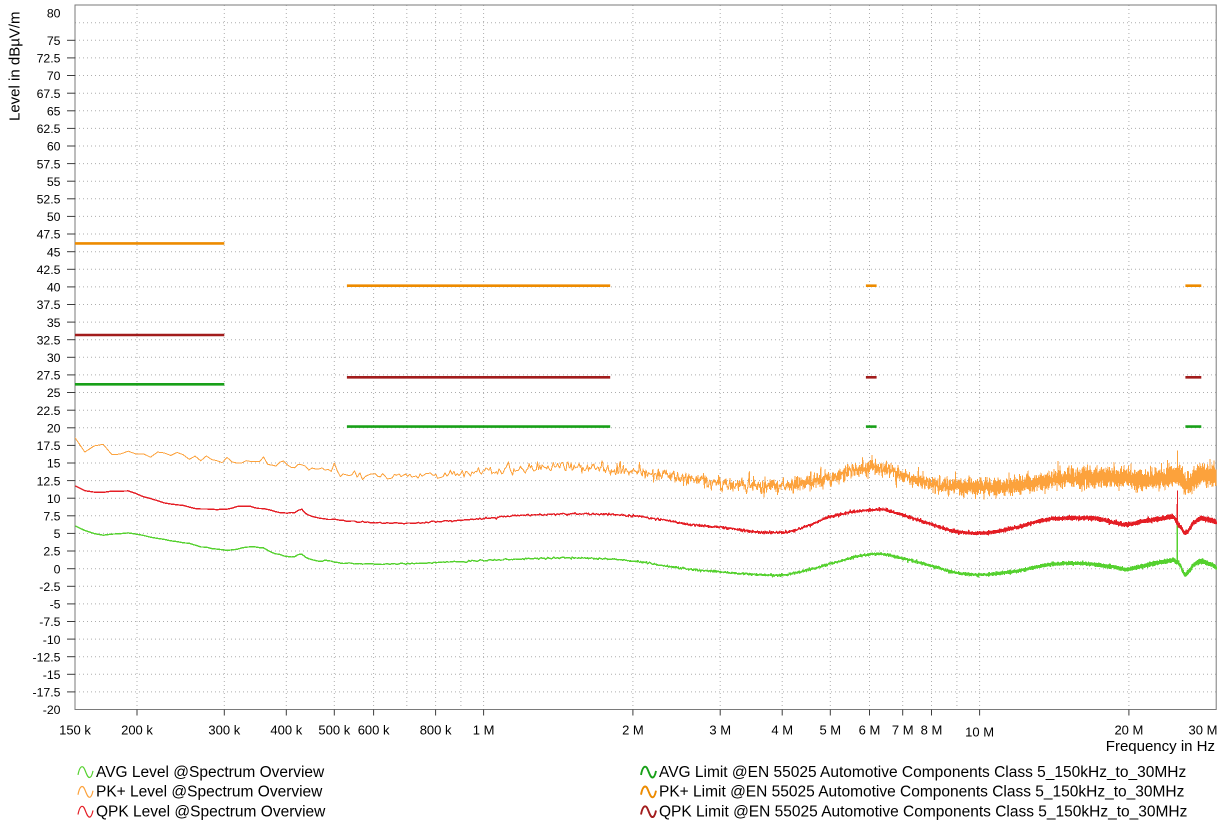 The height and width of the screenshot is (831, 1222). I want to click on svg-text: 80, so click(54, 13).